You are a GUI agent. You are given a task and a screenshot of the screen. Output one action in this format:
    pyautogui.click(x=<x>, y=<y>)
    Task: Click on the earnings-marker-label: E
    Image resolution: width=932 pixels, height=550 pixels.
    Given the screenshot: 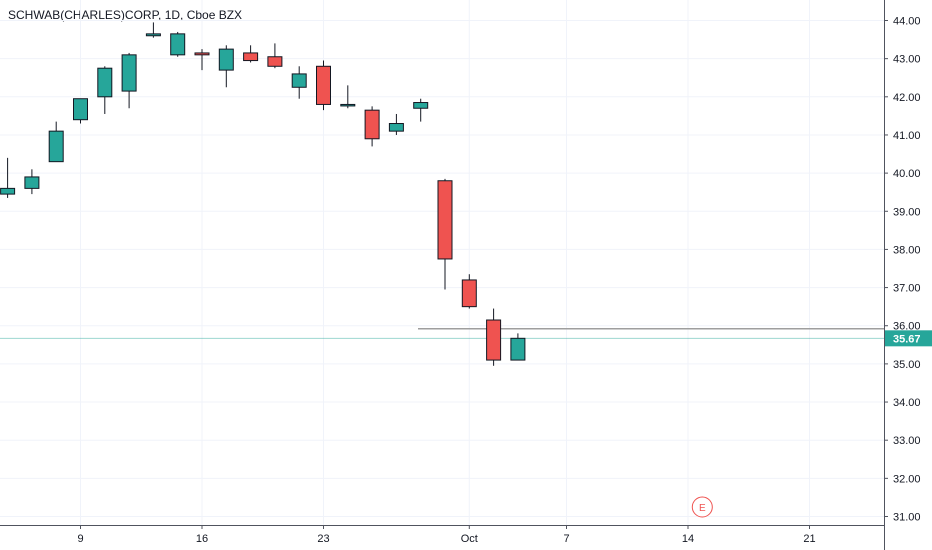 What is the action you would take?
    pyautogui.click(x=702, y=508)
    